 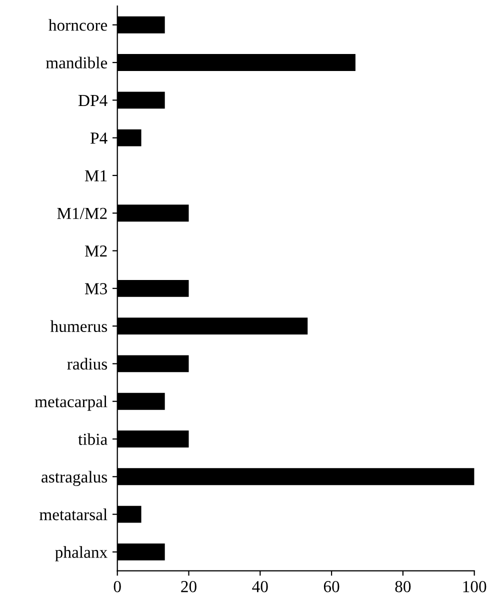 What do you see at coordinates (82, 214) in the screenshot?
I see `y-tick-label: M1/M2` at bounding box center [82, 214].